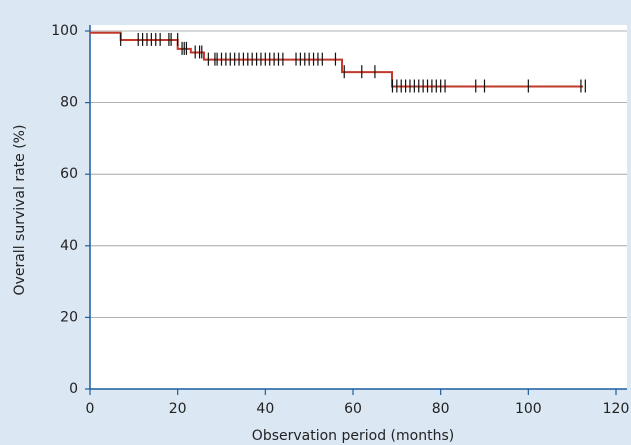 The width and height of the screenshot is (631, 445). What do you see at coordinates (353, 409) in the screenshot?
I see `x-tick-label: 60` at bounding box center [353, 409].